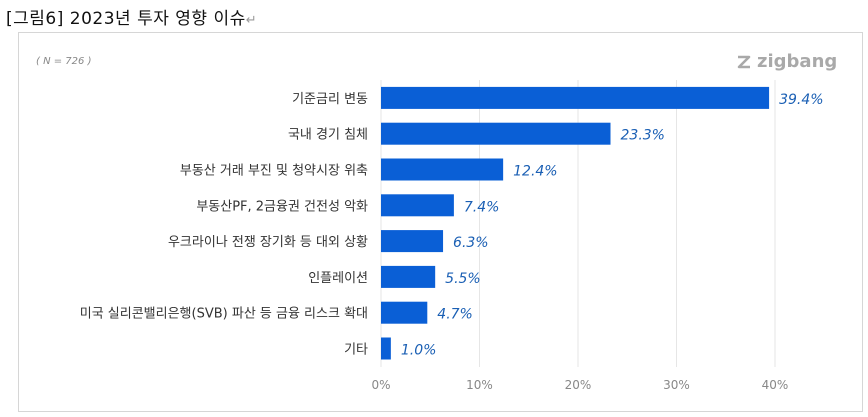 The width and height of the screenshot is (868, 417). What do you see at coordinates (338, 278) in the screenshot?
I see `category-label: 인플레이션` at bounding box center [338, 278].